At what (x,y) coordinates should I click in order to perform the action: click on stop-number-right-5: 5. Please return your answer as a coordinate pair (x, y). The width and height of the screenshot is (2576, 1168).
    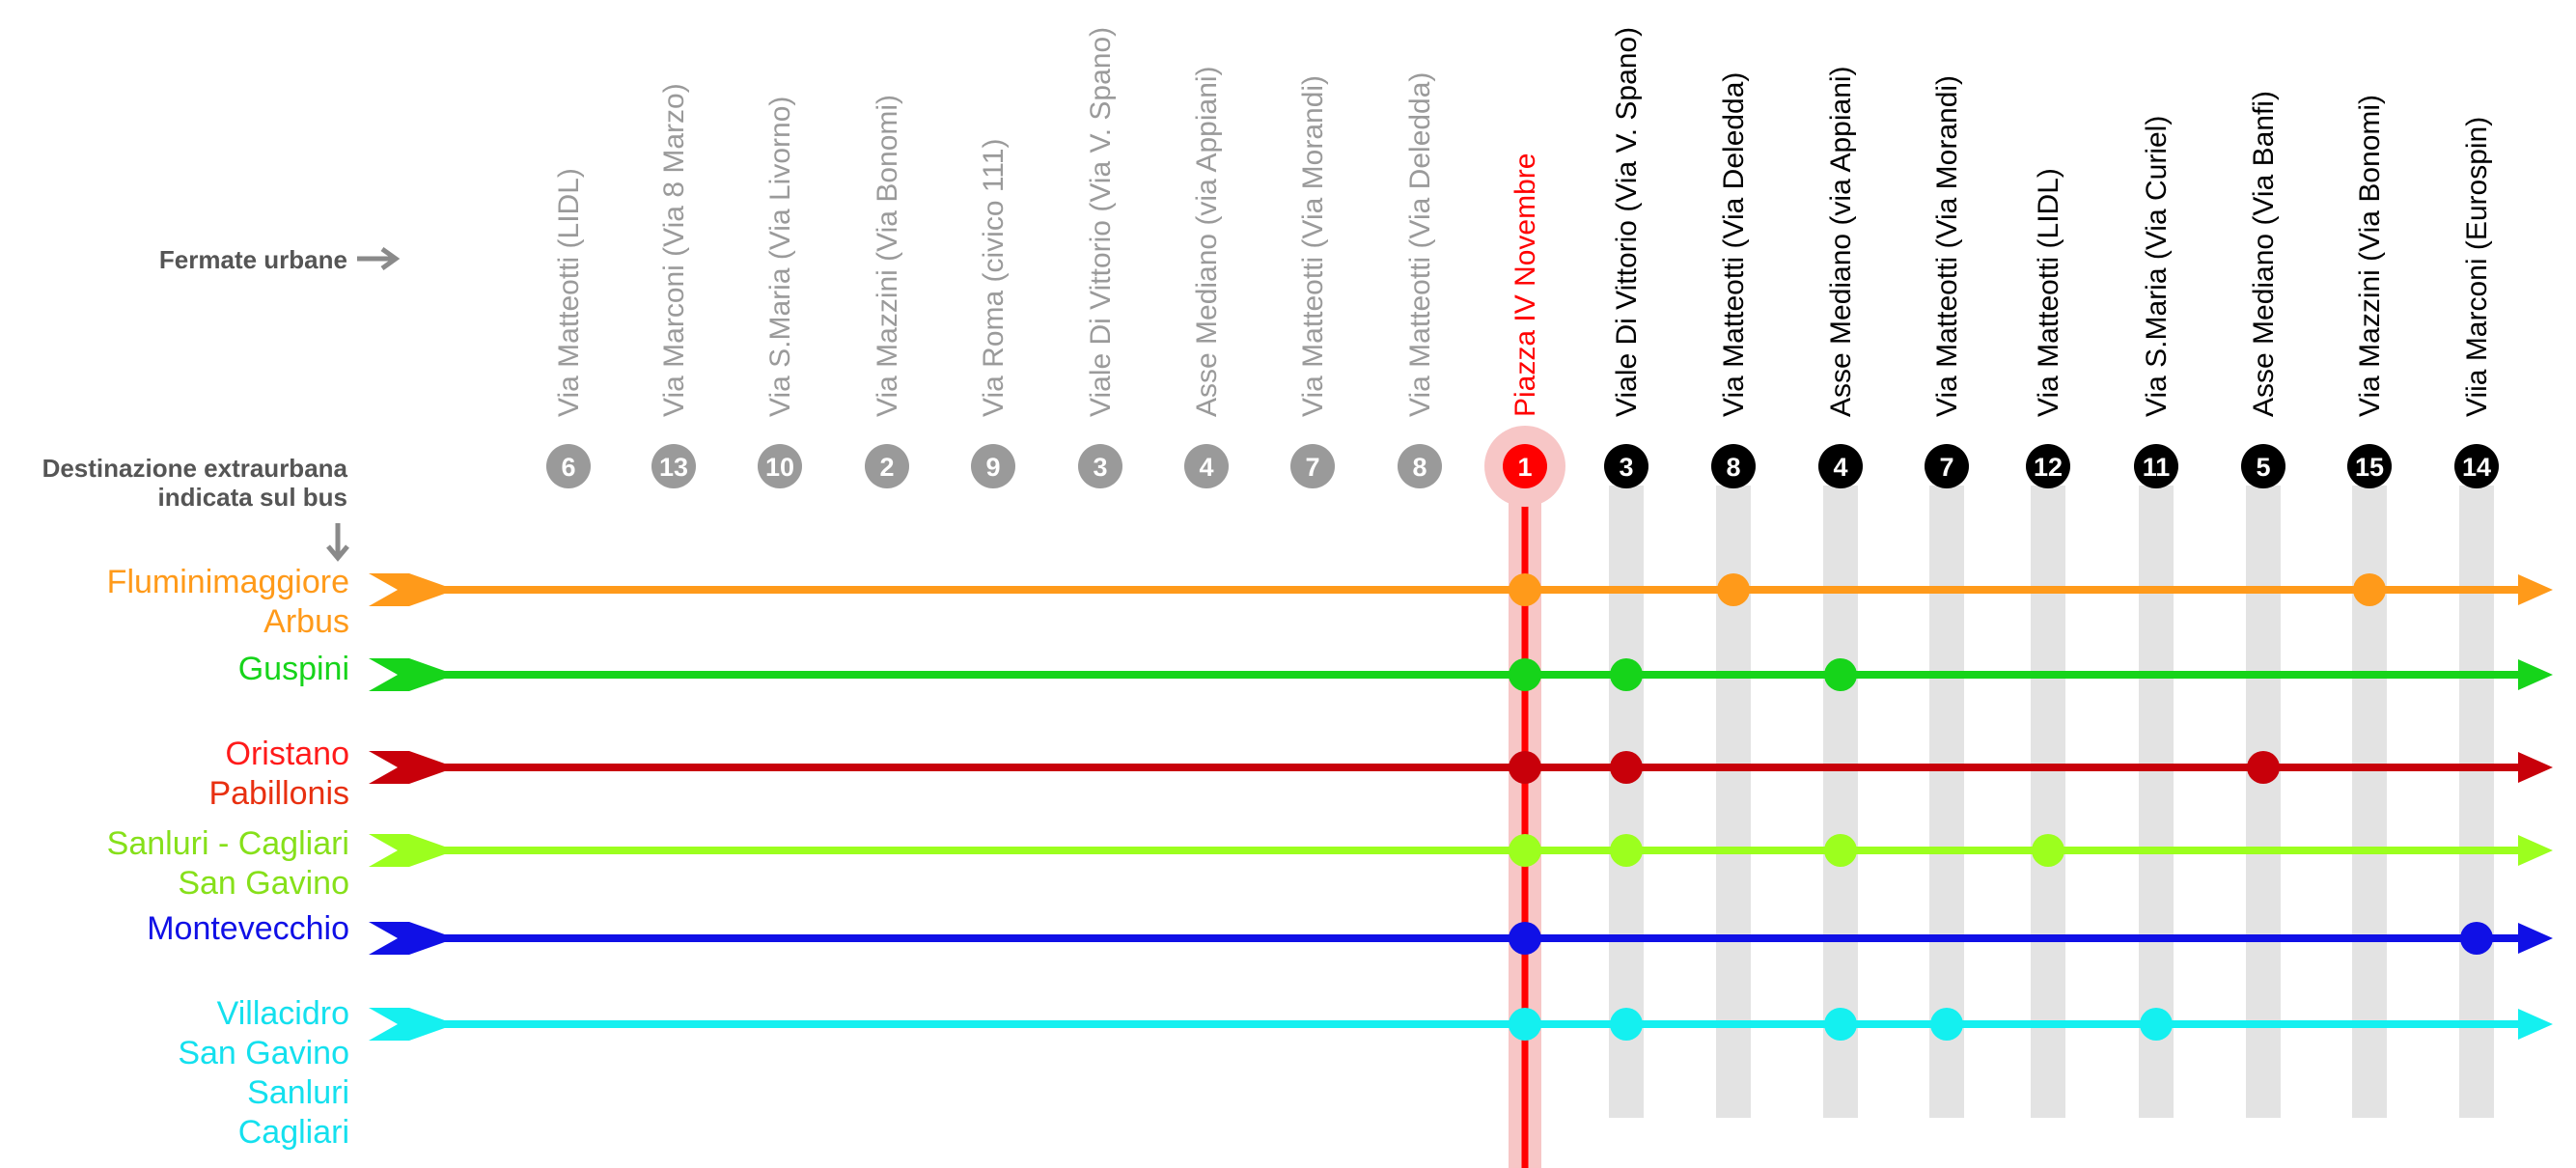
    Looking at the image, I should click on (2263, 468).